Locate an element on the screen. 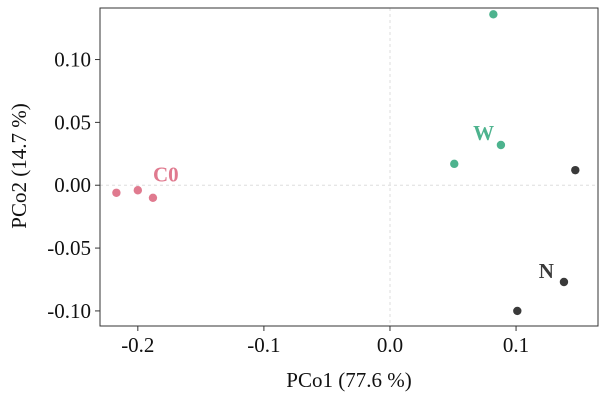  y-tick-label: 0.00 is located at coordinates (72, 185).